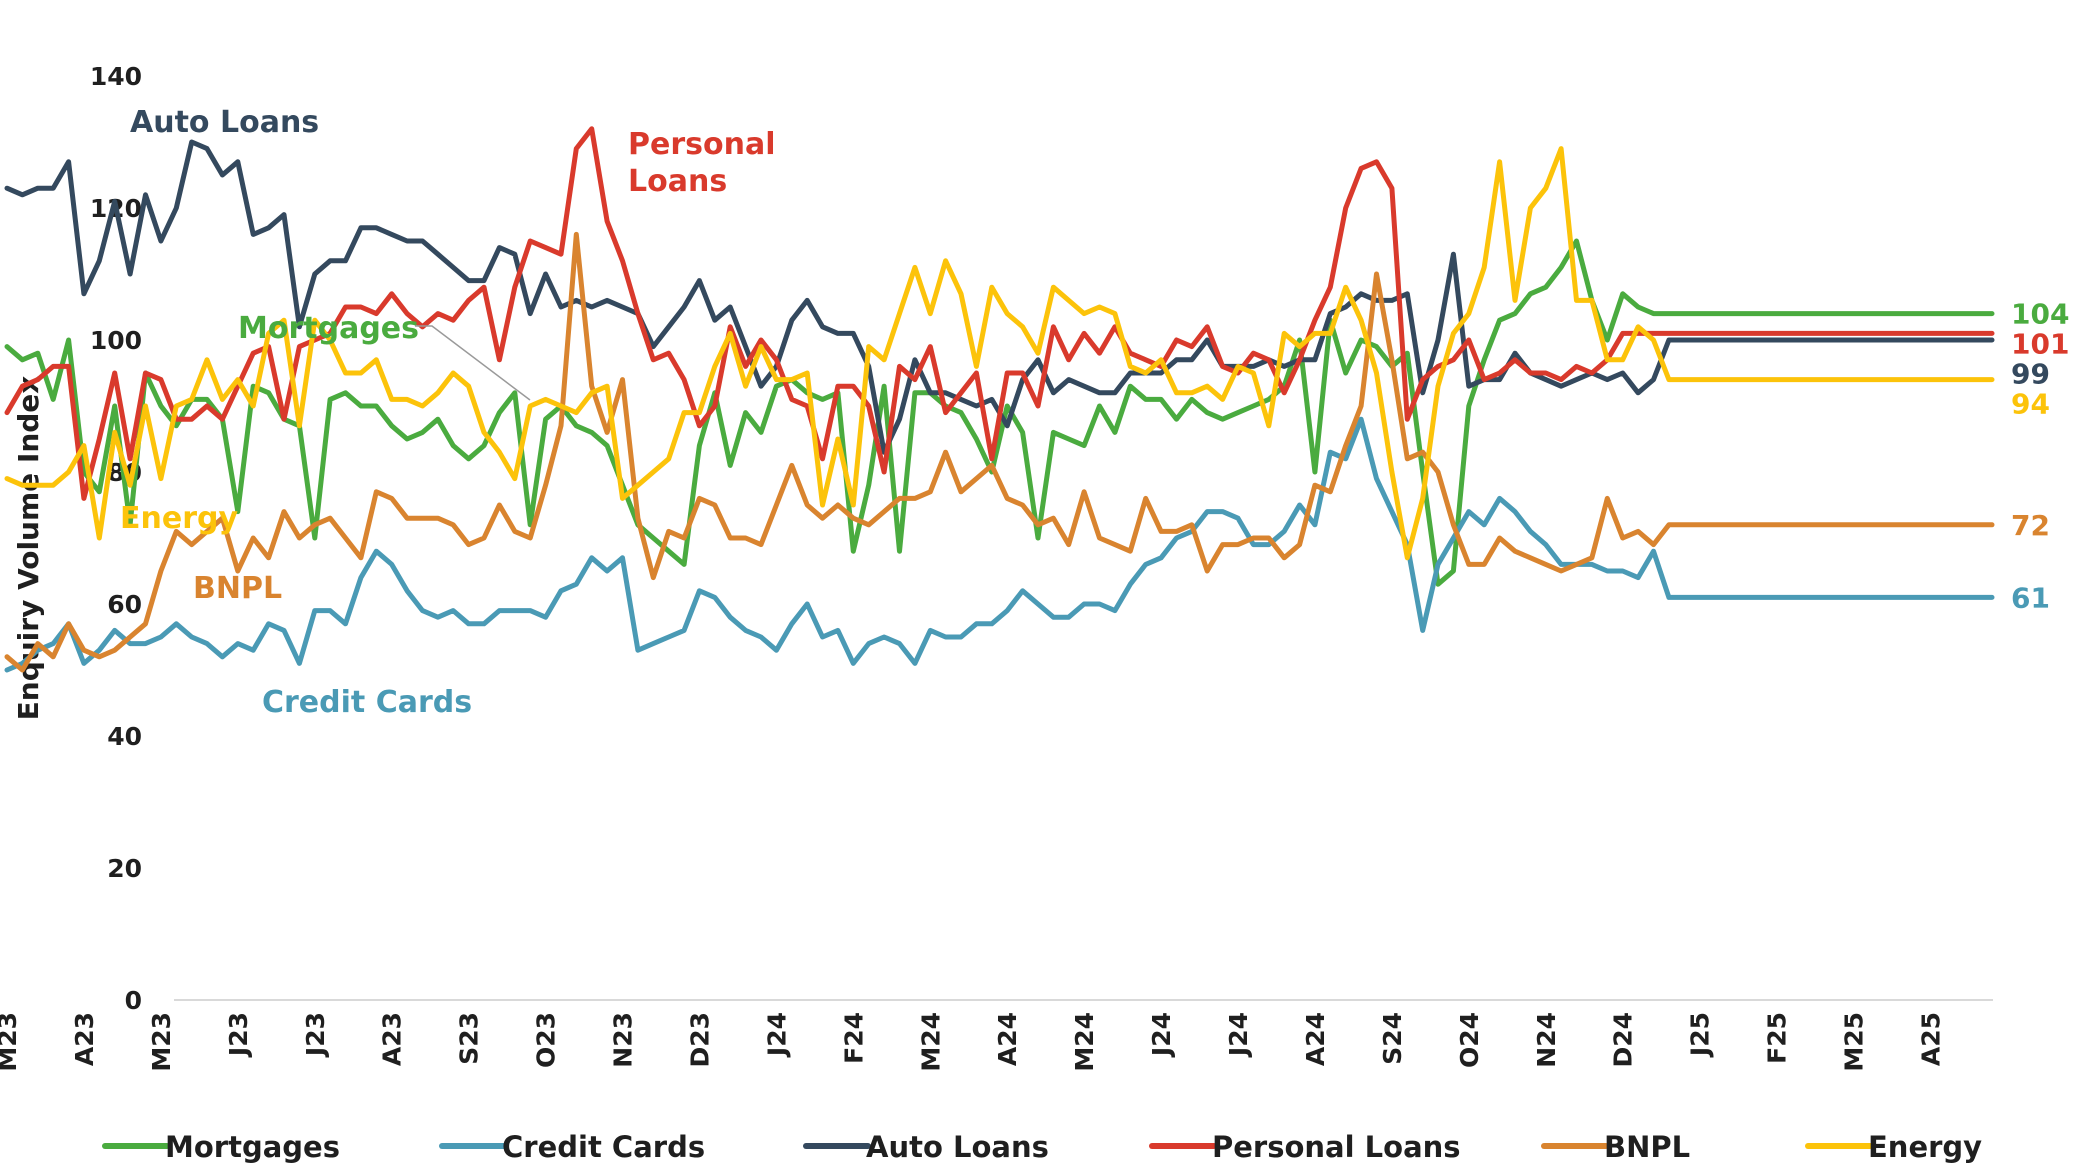 The height and width of the screenshot is (1167, 2073). I want to click on annotation-auto-loans: Auto Loans, so click(224, 122).